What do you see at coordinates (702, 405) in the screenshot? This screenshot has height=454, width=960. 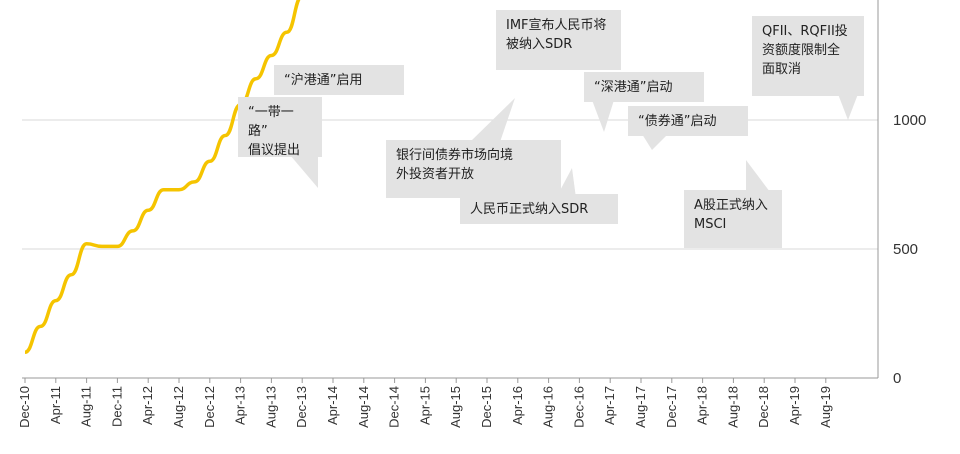 I see `x-tick-label: Apr-18` at bounding box center [702, 405].